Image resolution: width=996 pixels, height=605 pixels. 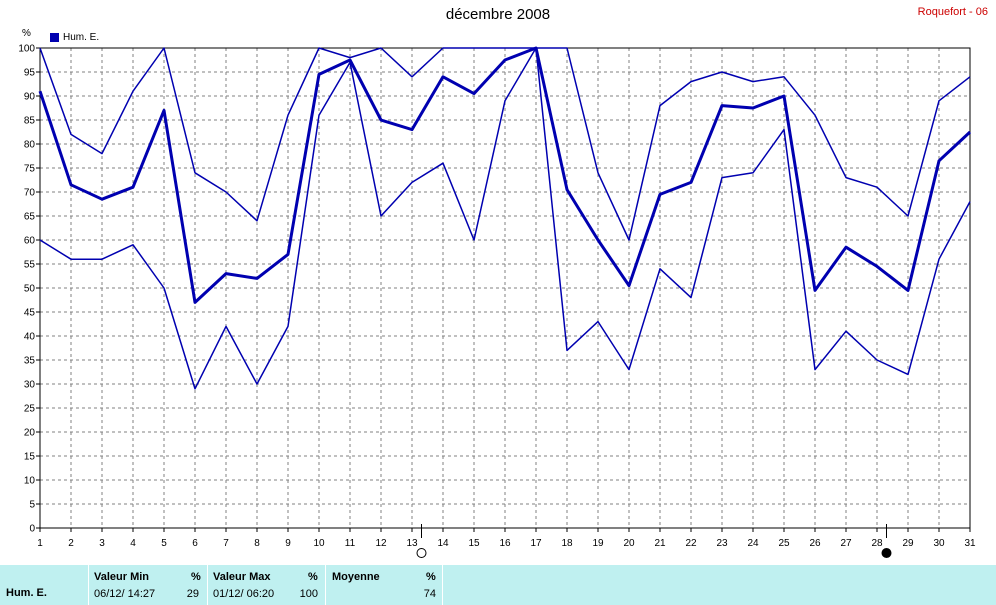 What do you see at coordinates (691, 543) in the screenshot?
I see `x-tick-label: 22` at bounding box center [691, 543].